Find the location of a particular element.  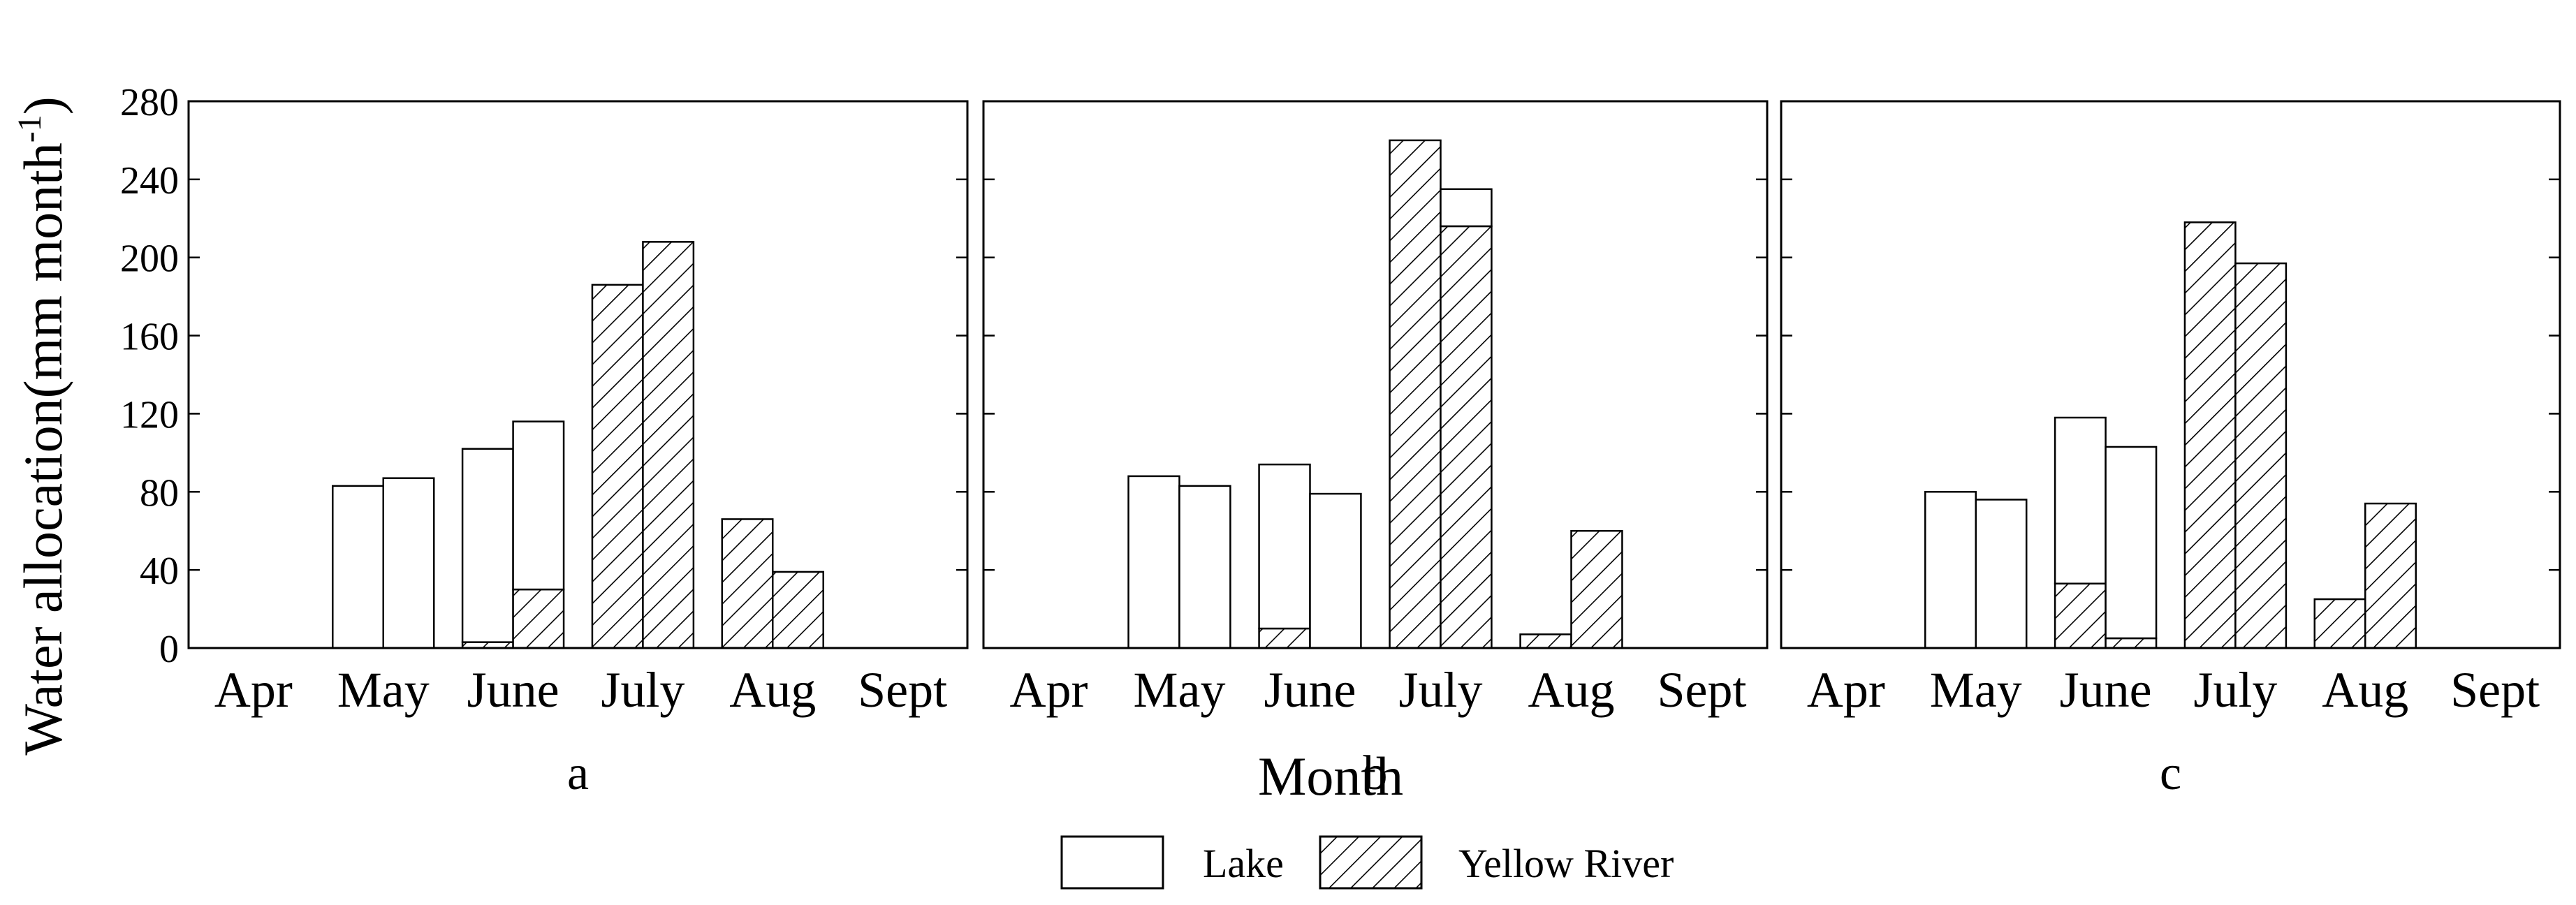

legend-swatch-lake is located at coordinates (1112, 863).